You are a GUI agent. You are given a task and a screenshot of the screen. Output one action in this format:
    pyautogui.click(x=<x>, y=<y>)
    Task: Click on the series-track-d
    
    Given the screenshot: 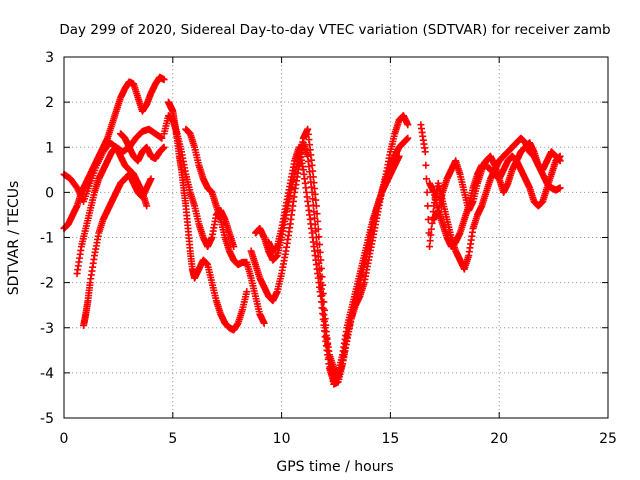 What is the action you would take?
    pyautogui.click(x=117, y=249)
    